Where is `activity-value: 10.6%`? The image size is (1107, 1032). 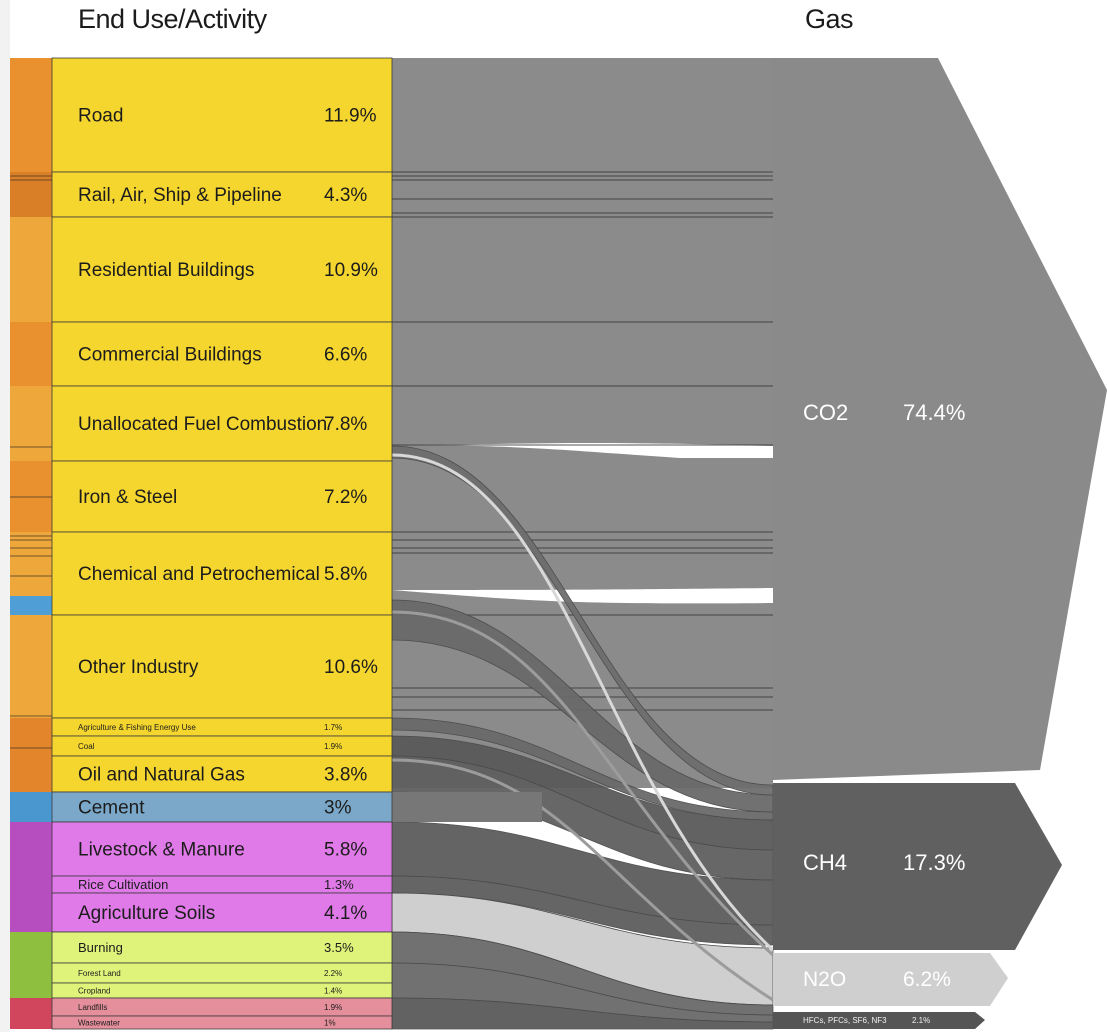
activity-value: 10.6% is located at coordinates (351, 667).